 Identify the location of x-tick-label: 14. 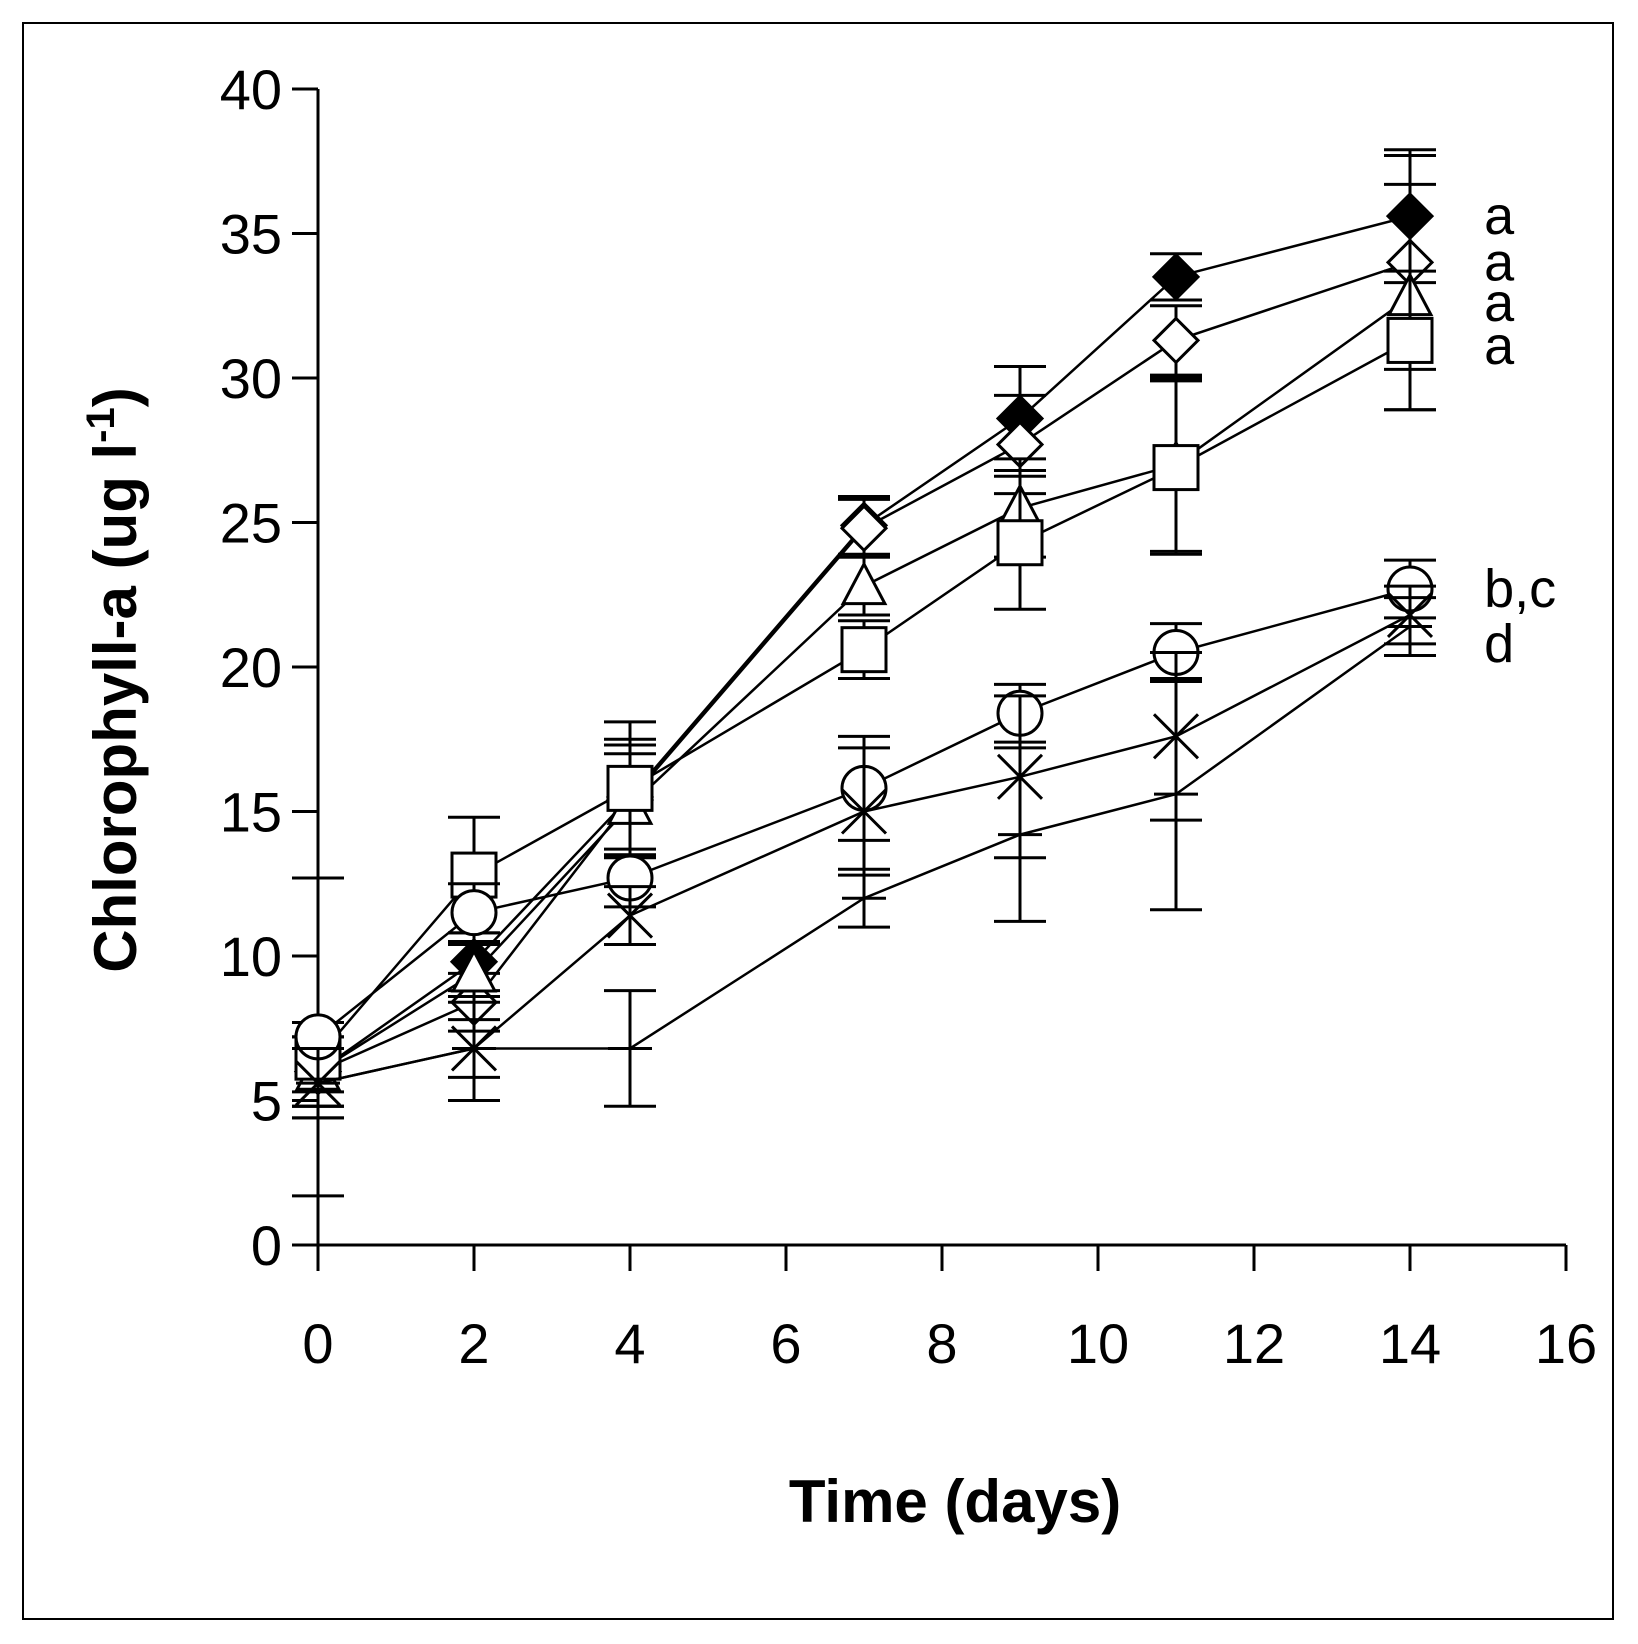
(1410, 1343).